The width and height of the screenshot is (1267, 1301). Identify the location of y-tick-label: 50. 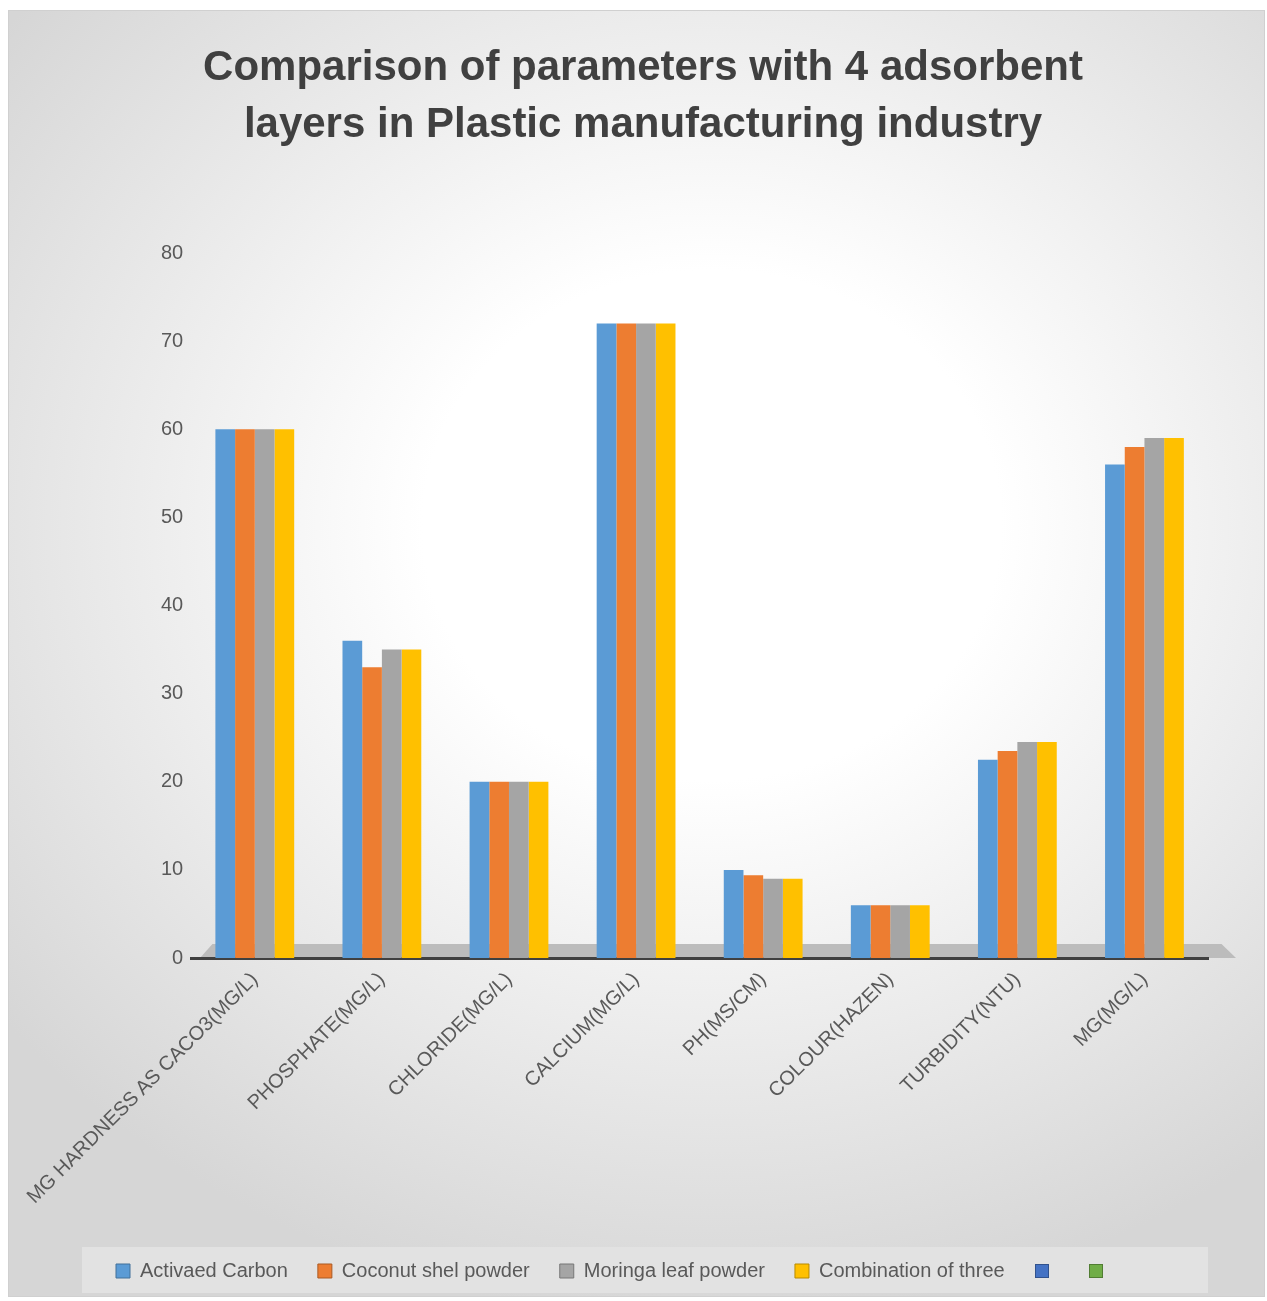
(172, 515).